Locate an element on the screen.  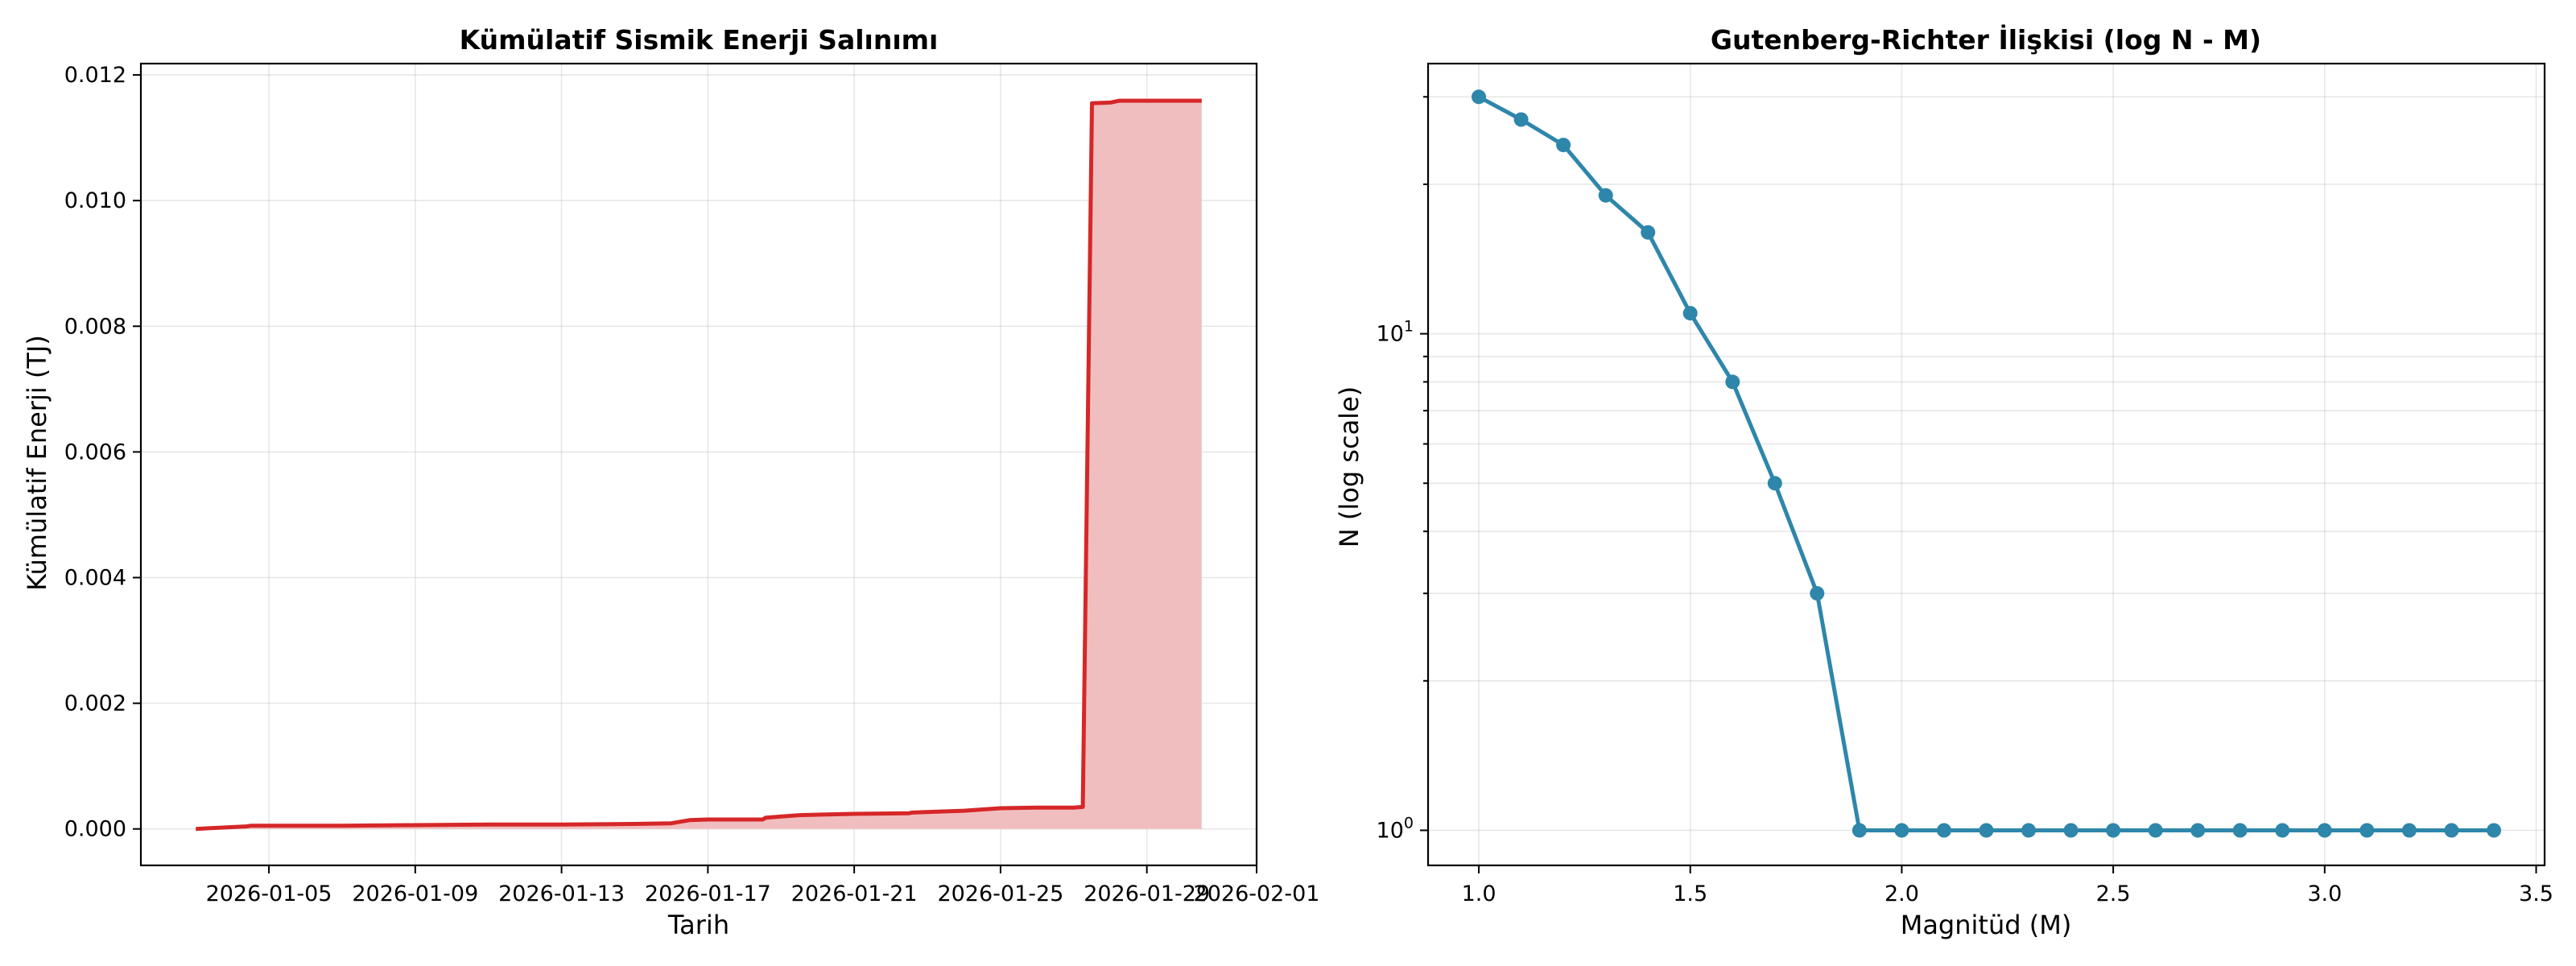
x-tick-label: 1.0 is located at coordinates (1479, 893).